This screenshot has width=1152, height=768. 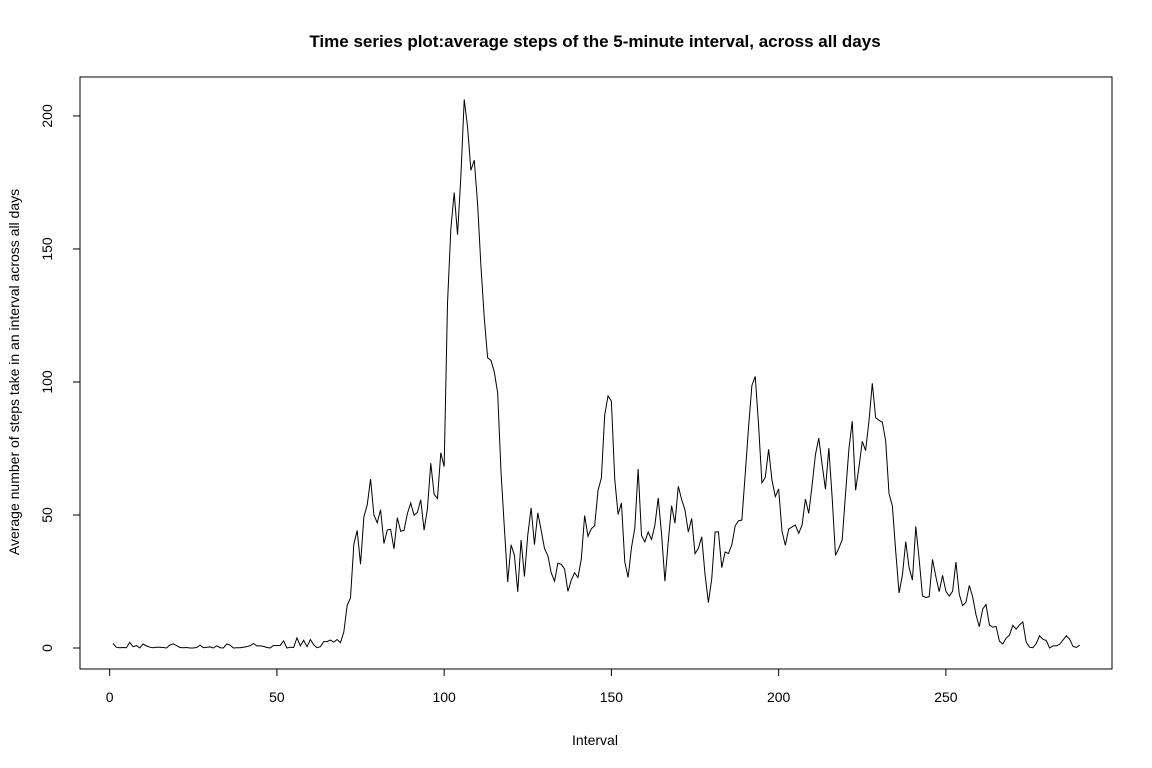 I want to click on x-tick-label-0: 0, so click(x=110, y=697).